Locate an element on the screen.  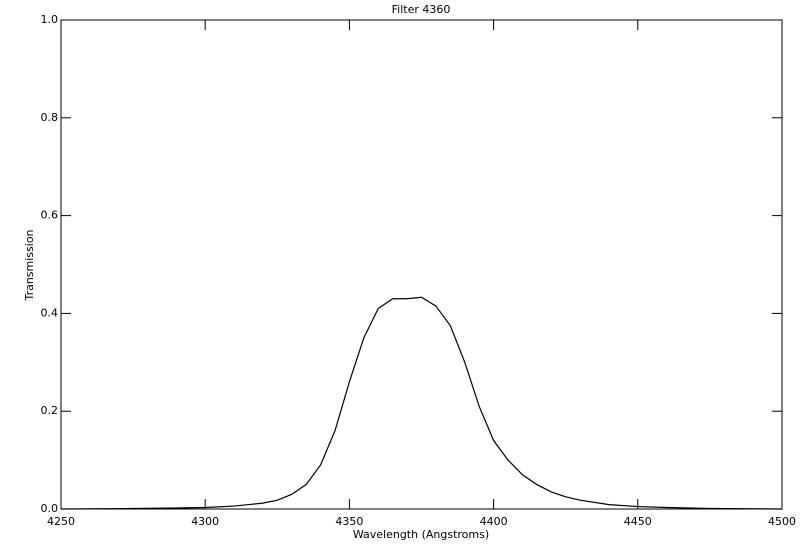
y-tick-label: 0.4 is located at coordinates (50, 312).